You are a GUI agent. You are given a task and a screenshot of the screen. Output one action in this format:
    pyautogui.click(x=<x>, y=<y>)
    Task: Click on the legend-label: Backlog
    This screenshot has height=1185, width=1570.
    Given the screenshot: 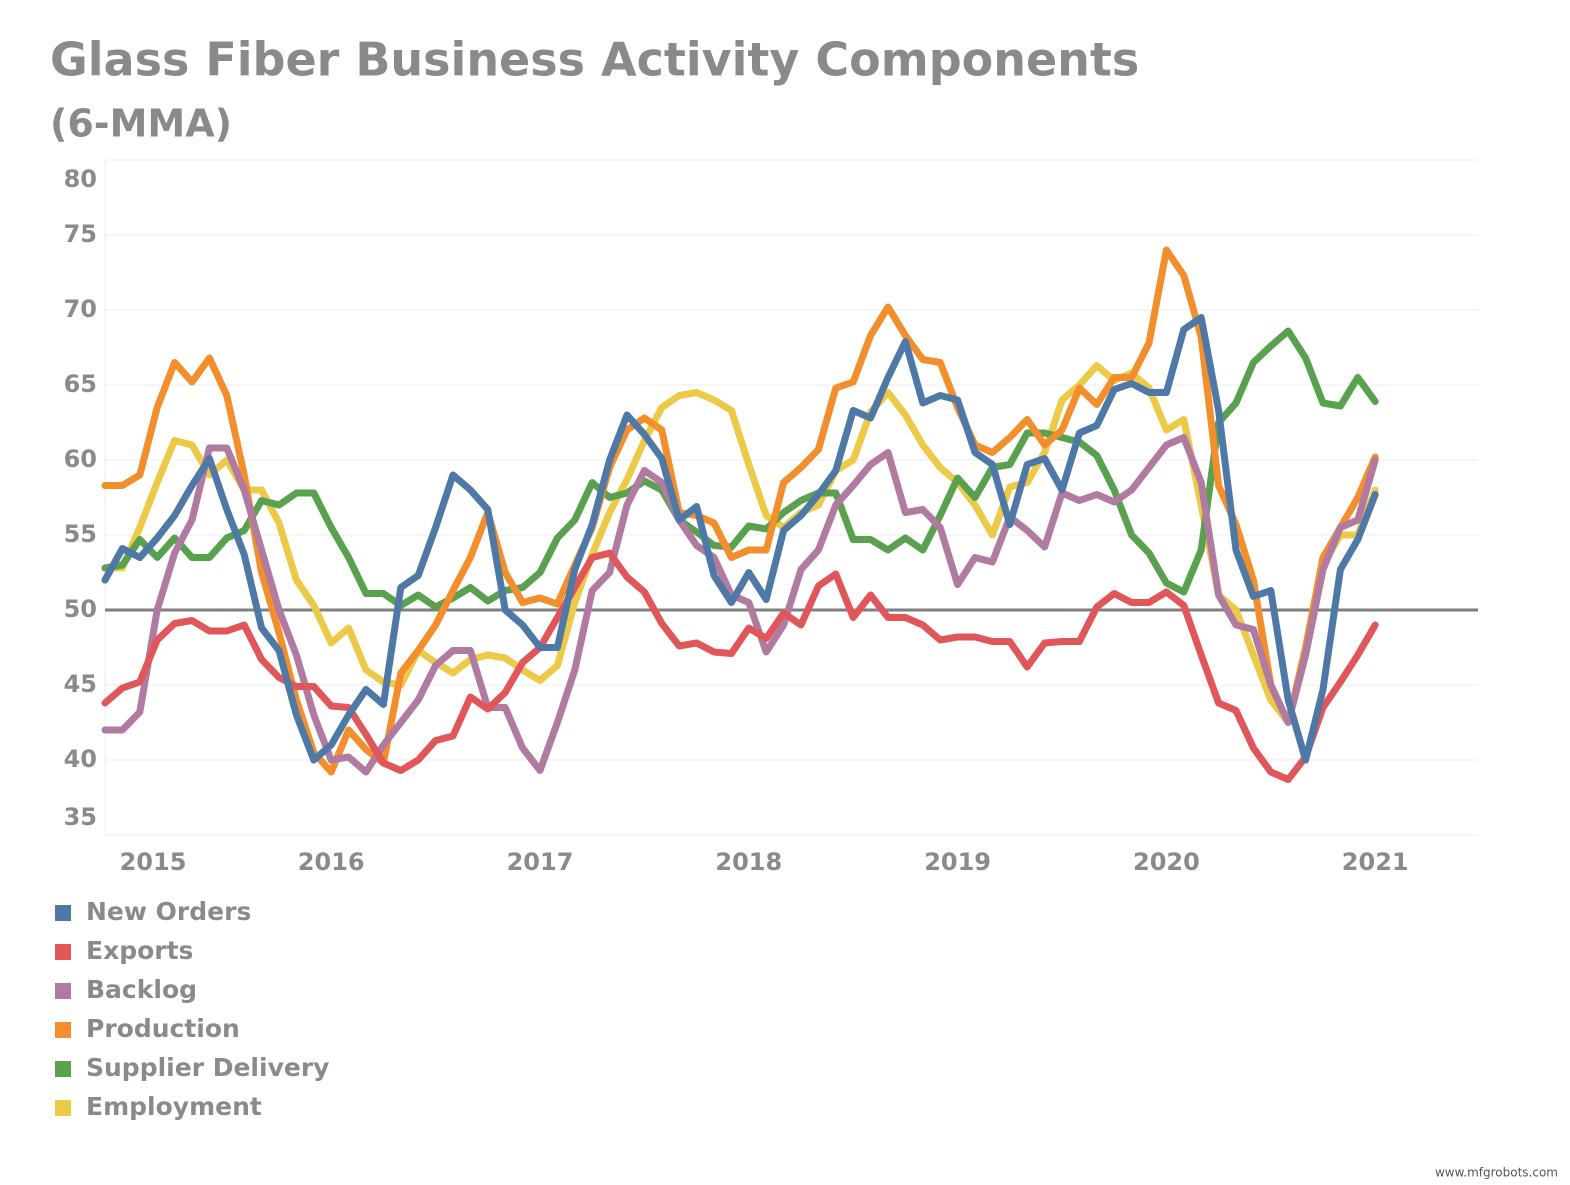 What is the action you would take?
    pyautogui.click(x=141, y=989)
    